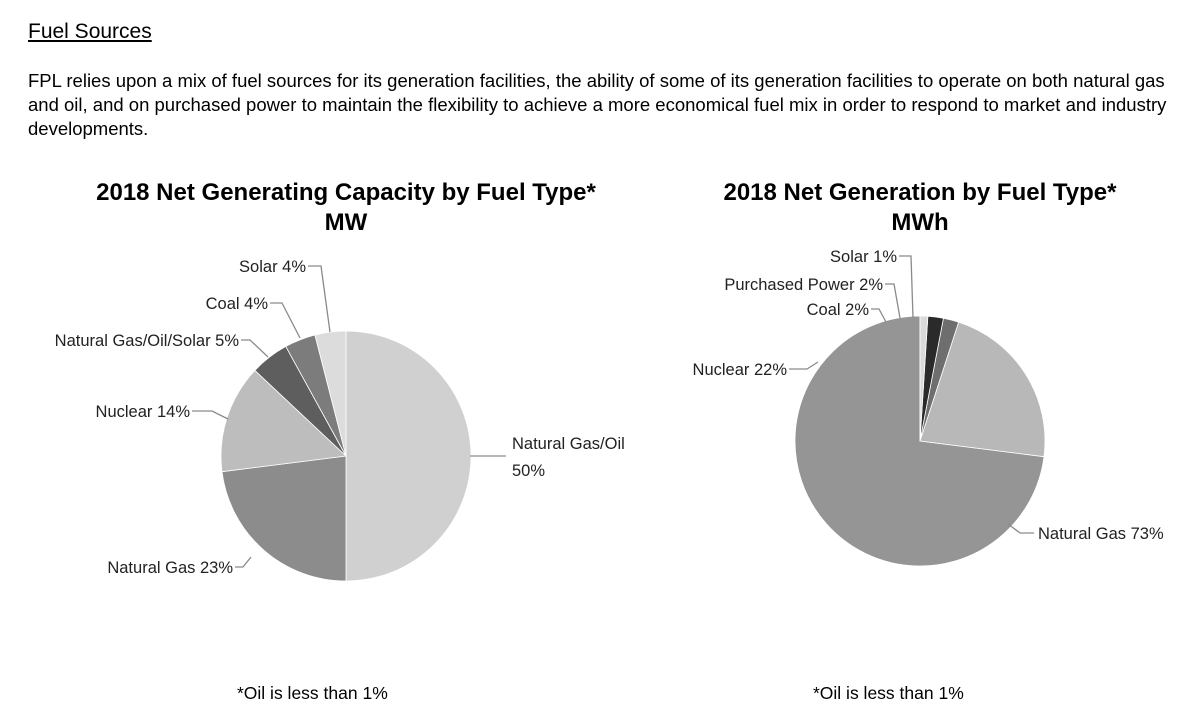  Describe the element at coordinates (170, 568) in the screenshot. I see `slice-label-natural-gas: Natural Gas 23%` at that location.